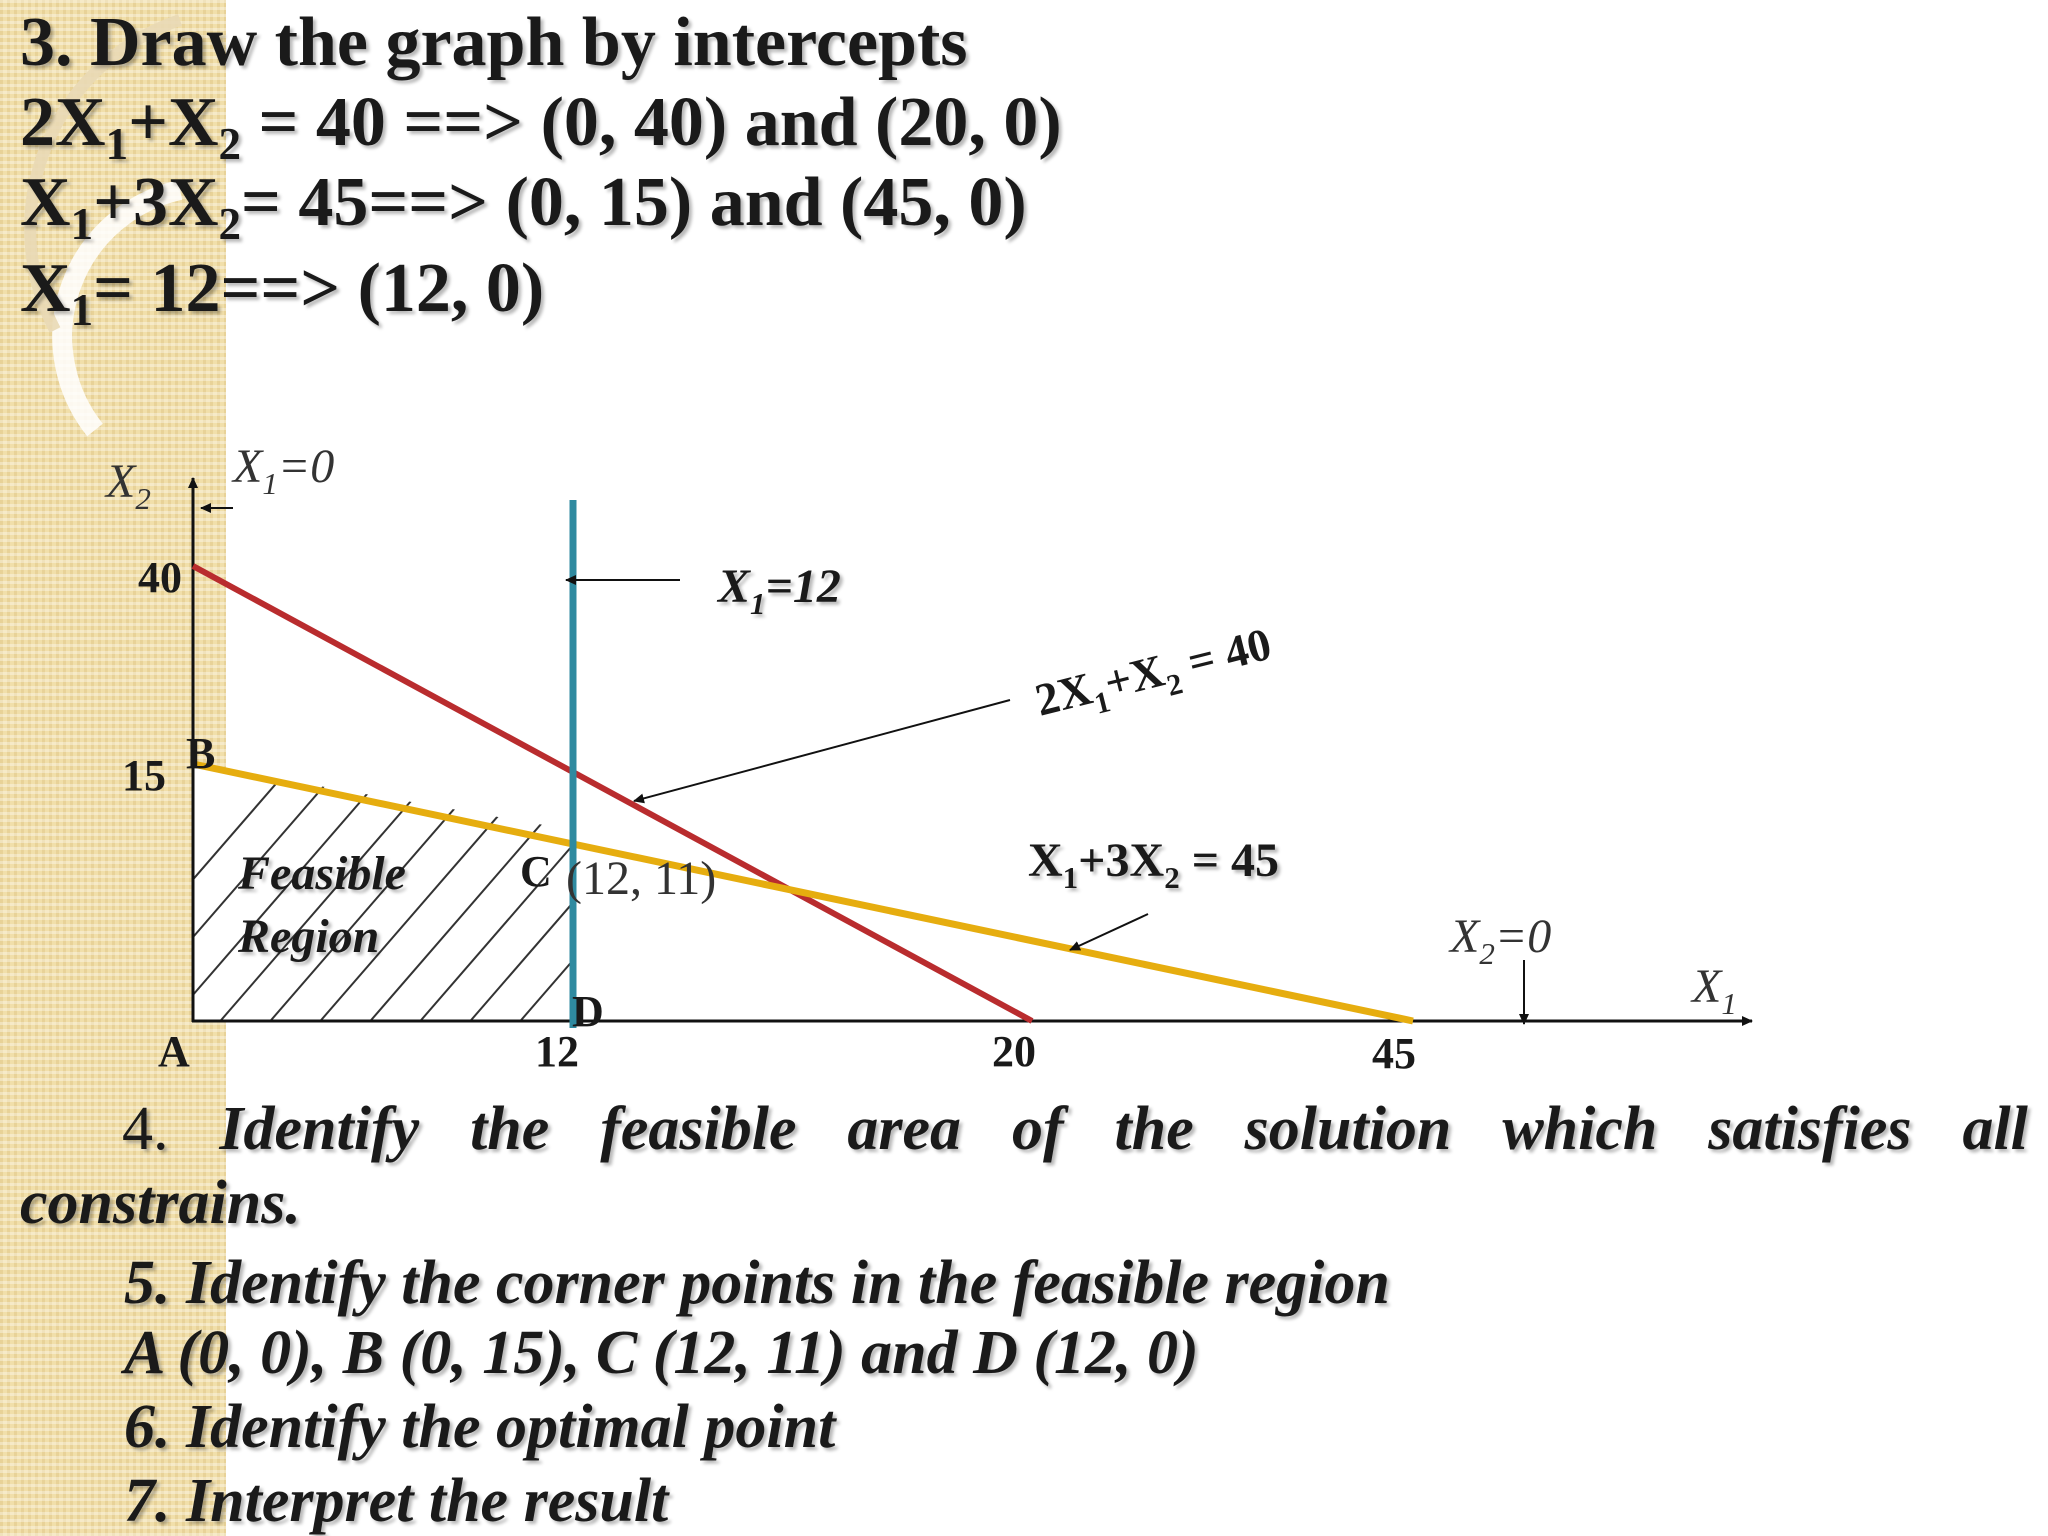 The width and height of the screenshot is (2048, 1536). I want to click on corner-c-label: C, so click(536, 871).